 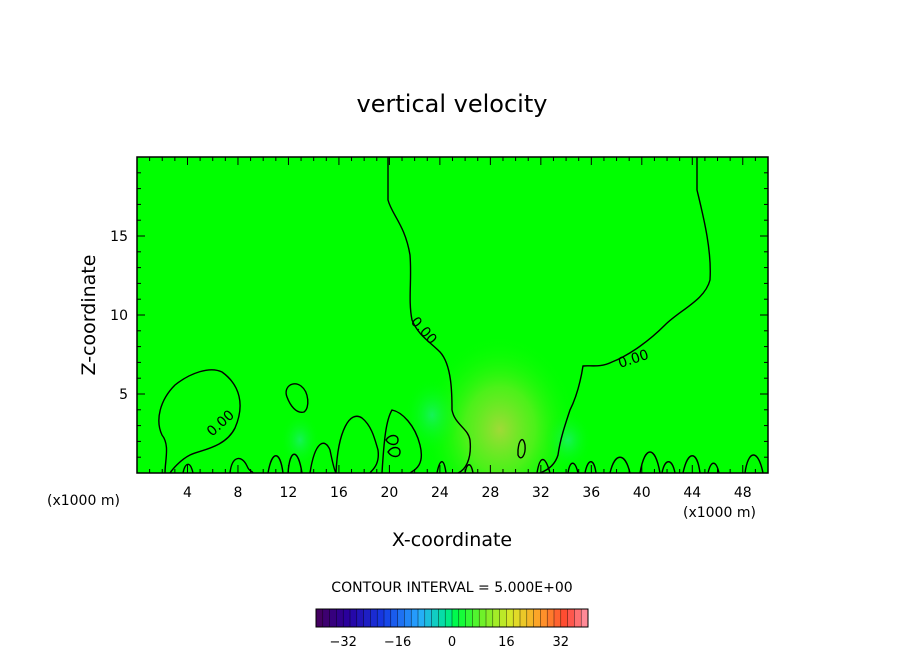 What do you see at coordinates (642, 493) in the screenshot?
I see `x-tick-label: 40` at bounding box center [642, 493].